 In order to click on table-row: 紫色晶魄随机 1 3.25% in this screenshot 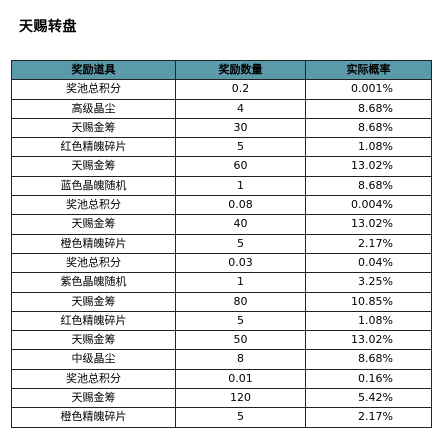, I will do `click(221, 282)`.